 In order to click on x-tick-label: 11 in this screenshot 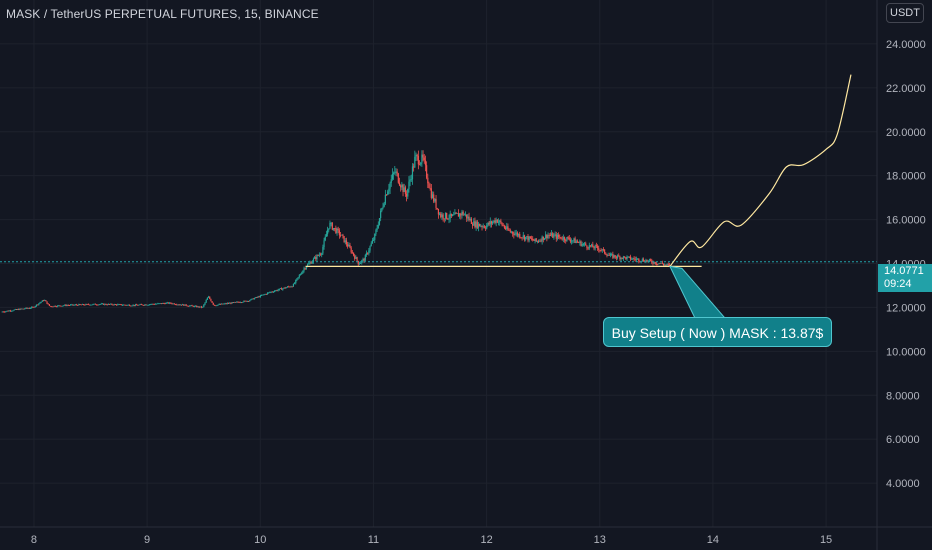, I will do `click(373, 540)`.